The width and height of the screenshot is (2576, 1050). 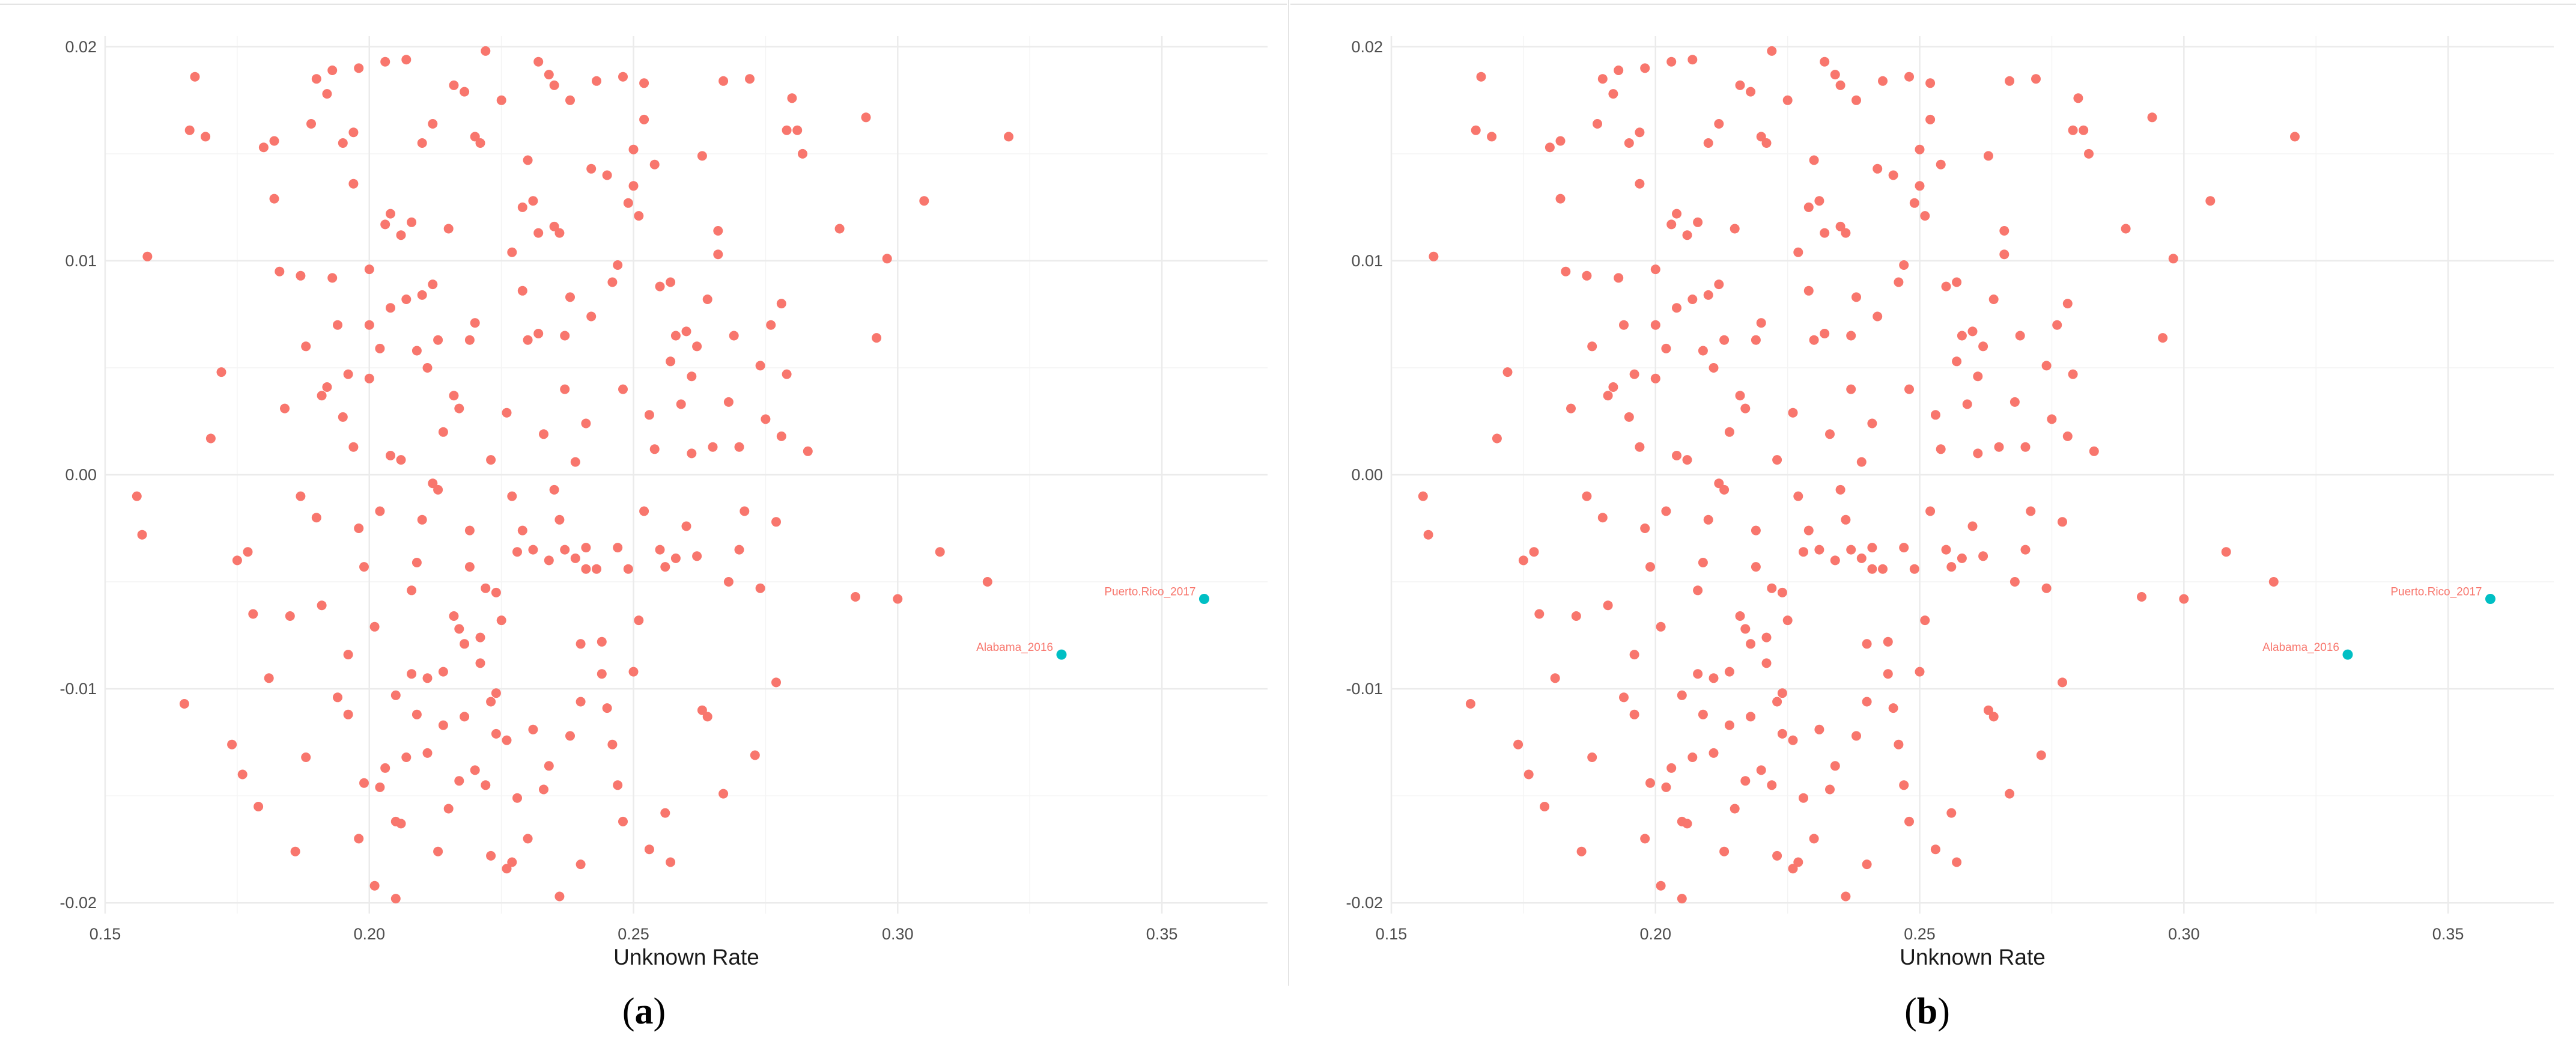 I want to click on x-tick-label: 0.25, so click(x=1920, y=934).